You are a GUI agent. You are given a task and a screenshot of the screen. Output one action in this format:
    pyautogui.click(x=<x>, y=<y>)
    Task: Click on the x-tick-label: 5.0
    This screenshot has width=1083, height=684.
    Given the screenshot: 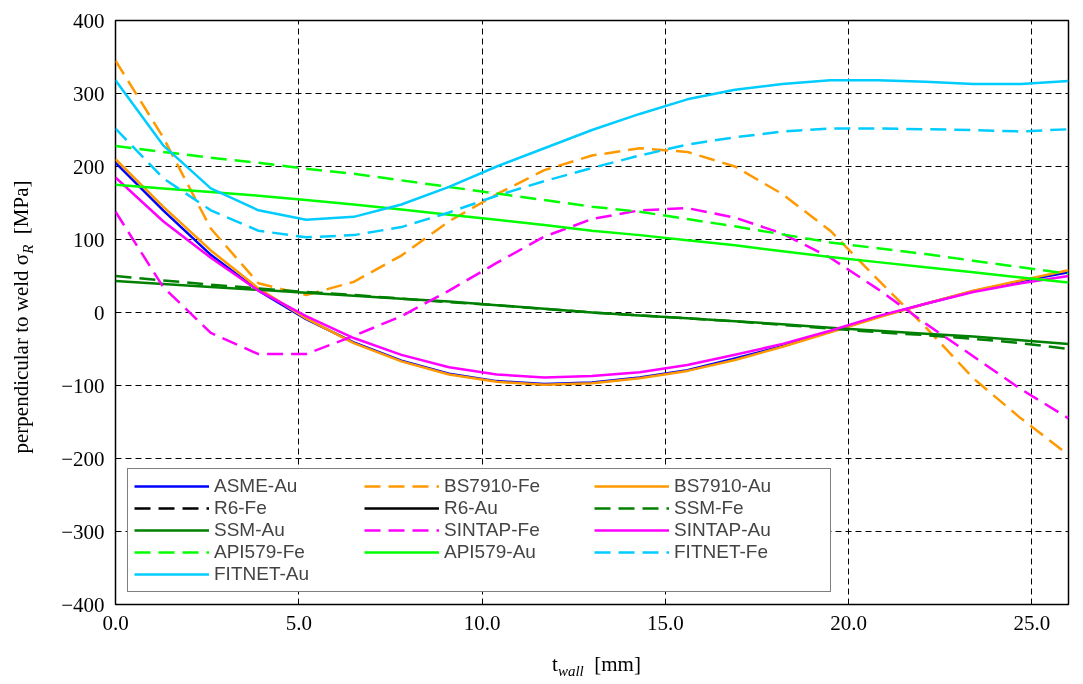 What is the action you would take?
    pyautogui.click(x=298, y=622)
    